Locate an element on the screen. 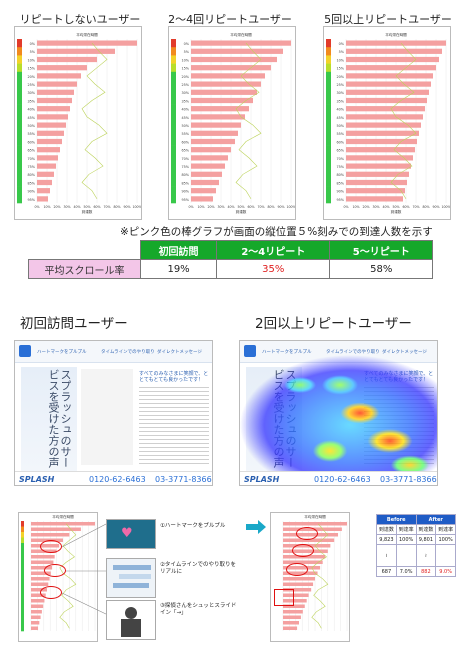 The width and height of the screenshot is (468, 656). page-headline: すべてのみなさまに笑顔で、ととてもとても良かったです！ is located at coordinates (174, 377).